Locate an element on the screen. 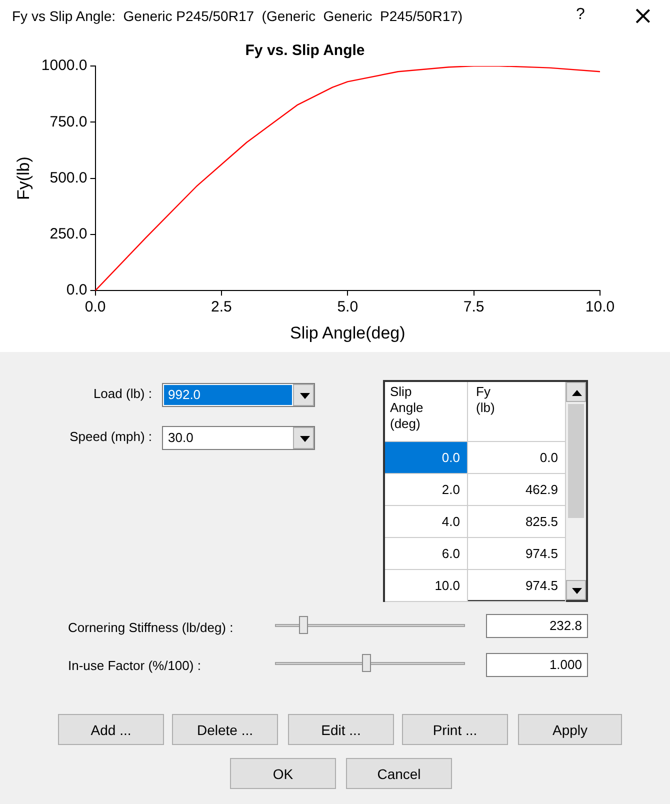 This screenshot has width=670, height=804. y-tick-label: 0.0 is located at coordinates (77, 290).